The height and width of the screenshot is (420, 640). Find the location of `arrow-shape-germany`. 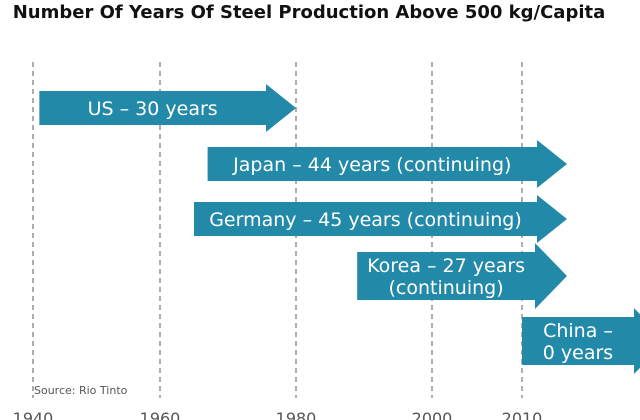

arrow-shape-germany is located at coordinates (380, 219).